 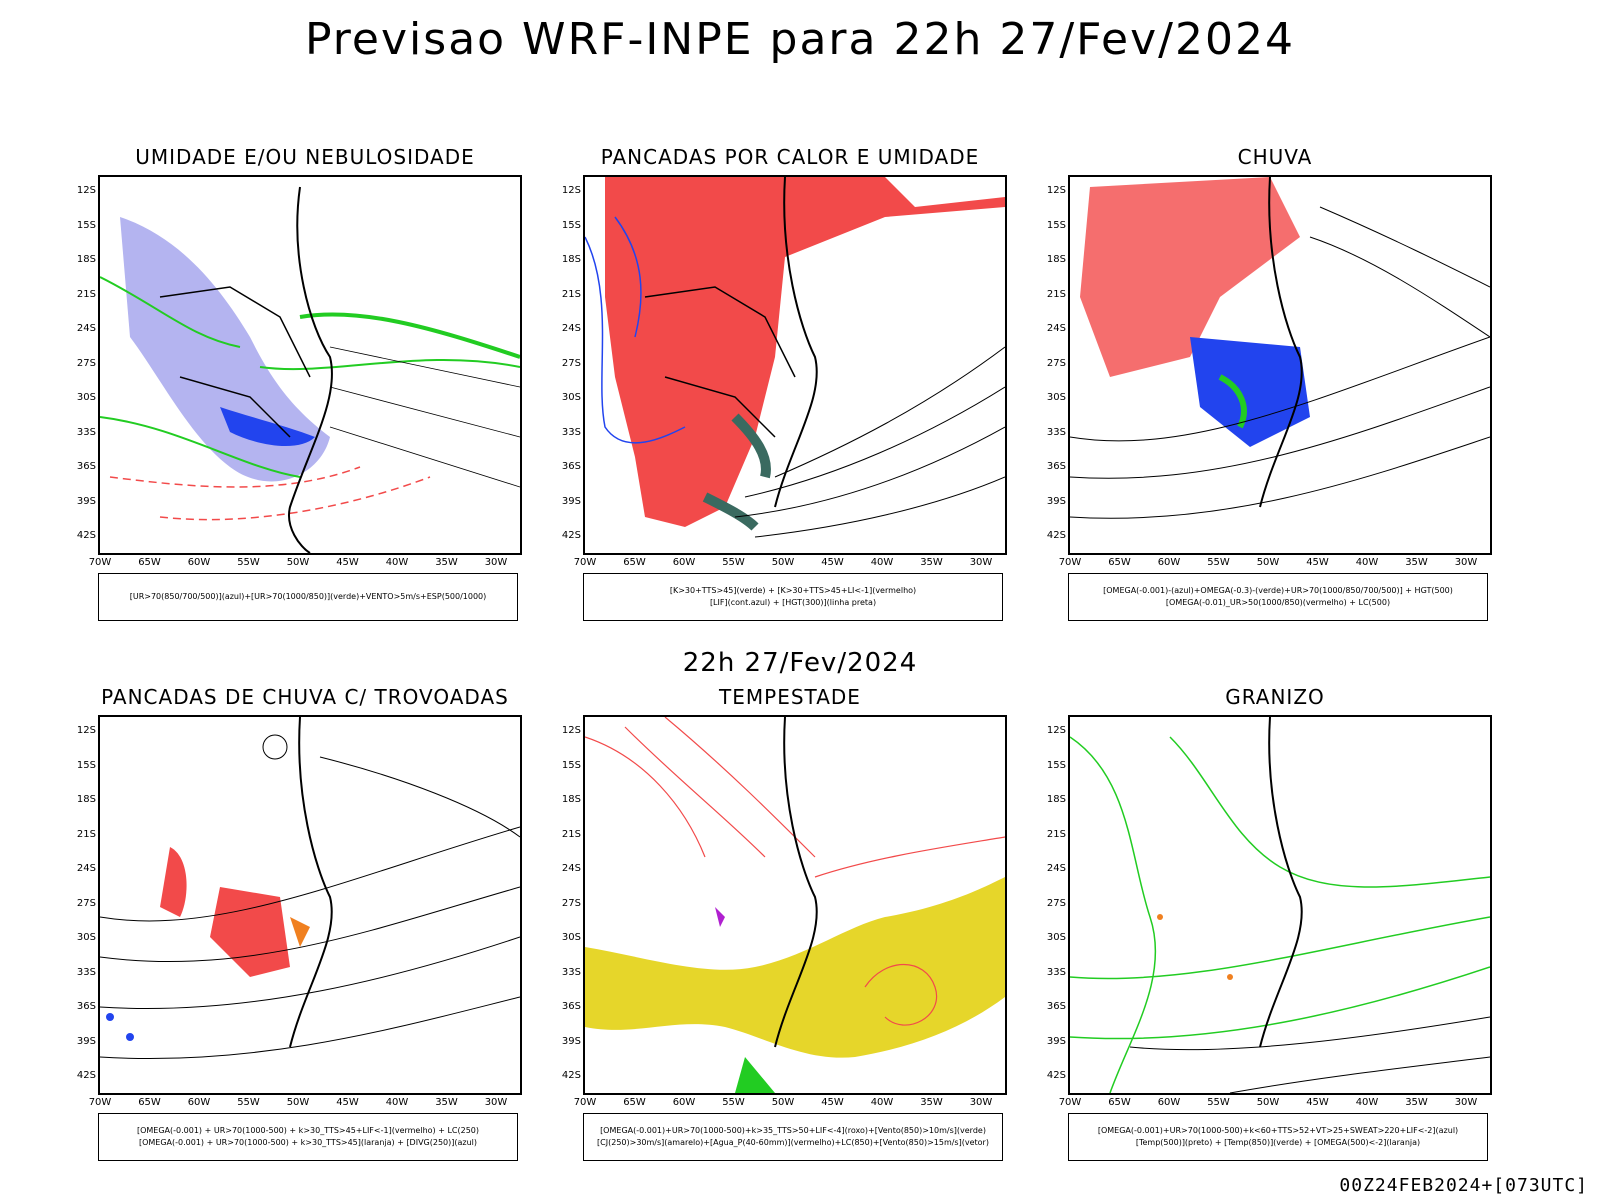 I want to click on page-title: Previsao WRF-INPE para 22h 27/Fev/2024, so click(x=800, y=39).